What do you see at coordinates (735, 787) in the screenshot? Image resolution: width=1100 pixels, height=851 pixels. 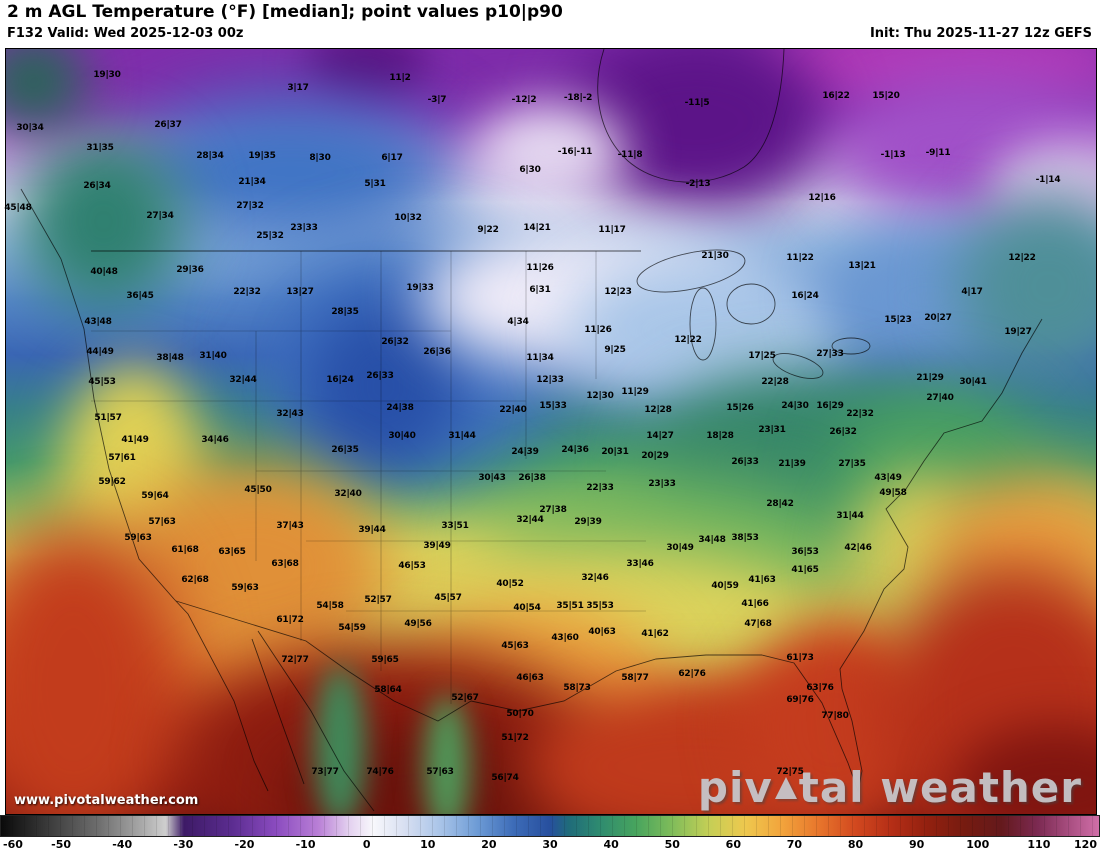 I see `watermark-text-pre: piv` at bounding box center [735, 787].